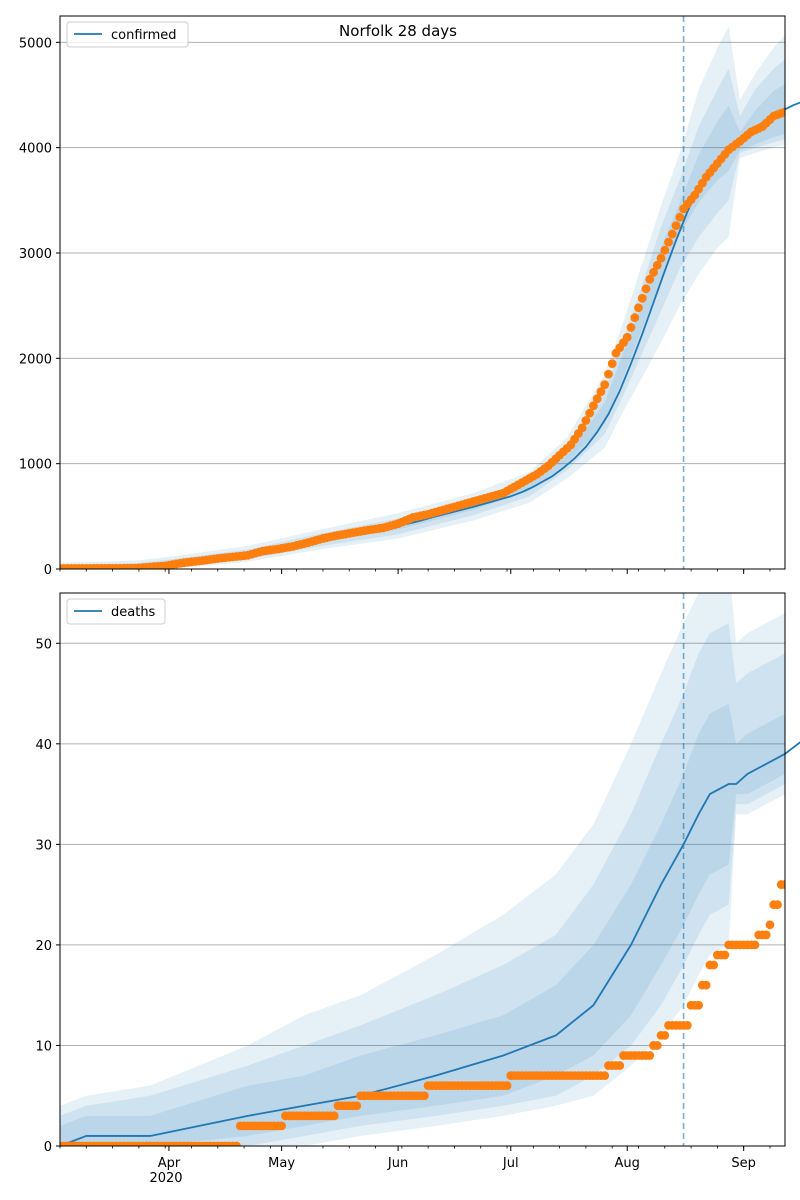 This screenshot has width=800, height=1200. Describe the element at coordinates (133, 612) in the screenshot. I see `legend-label-deaths: deaths` at that location.